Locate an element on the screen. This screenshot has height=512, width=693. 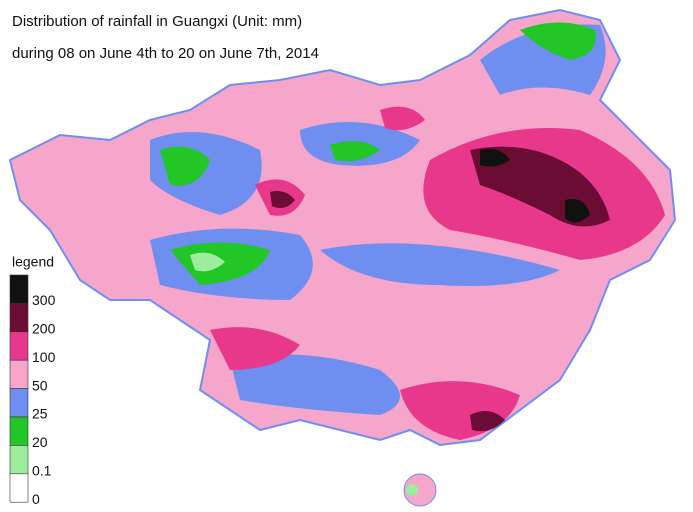
legend-label: 300 is located at coordinates (44, 300).